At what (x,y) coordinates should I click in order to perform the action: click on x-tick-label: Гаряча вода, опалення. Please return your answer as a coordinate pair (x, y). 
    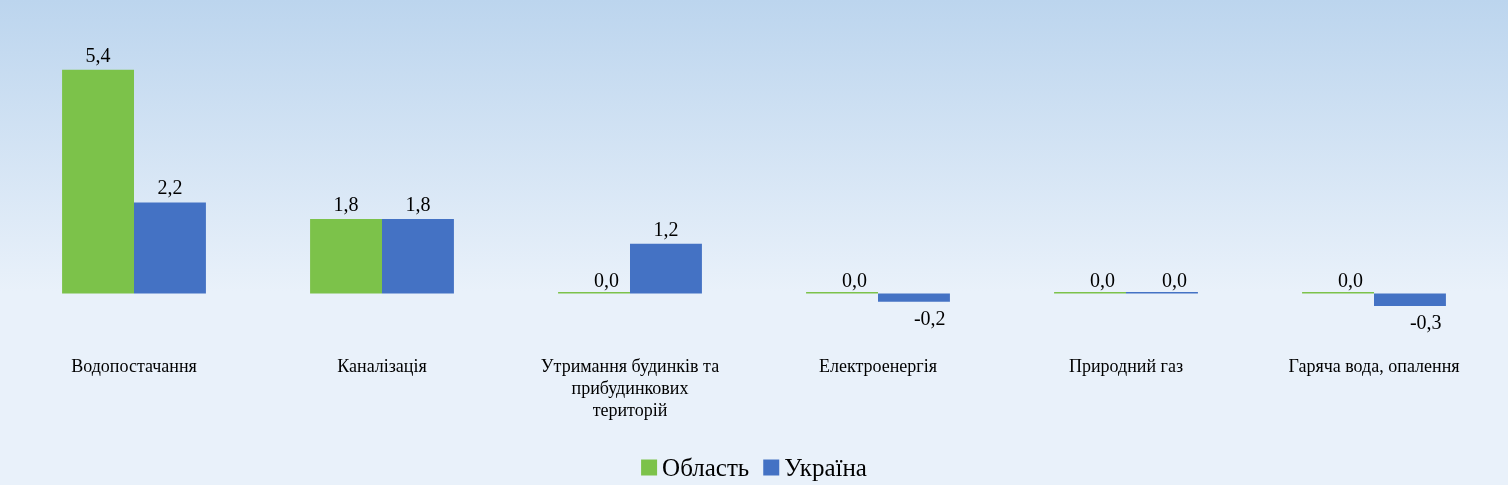
    Looking at the image, I should click on (1374, 366).